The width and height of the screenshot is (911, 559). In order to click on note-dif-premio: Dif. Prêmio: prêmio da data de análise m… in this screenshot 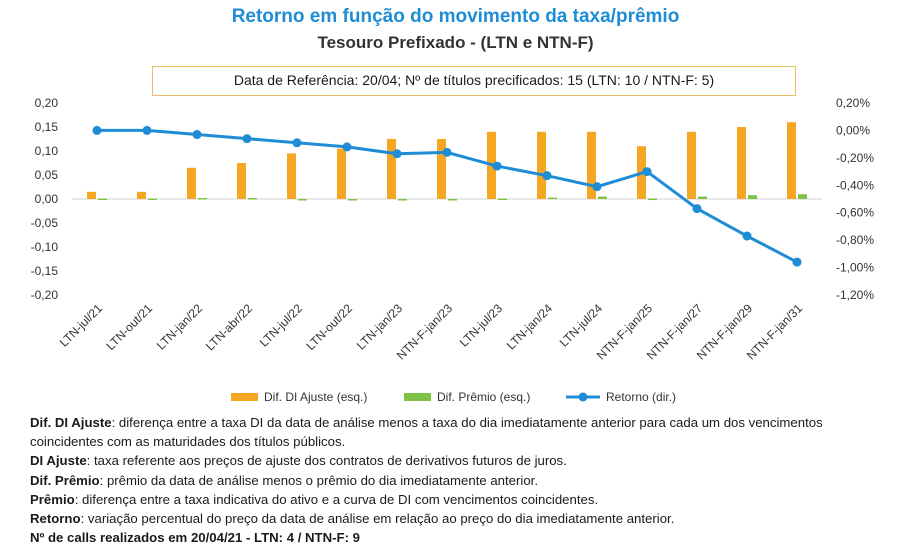, I will do `click(284, 480)`.